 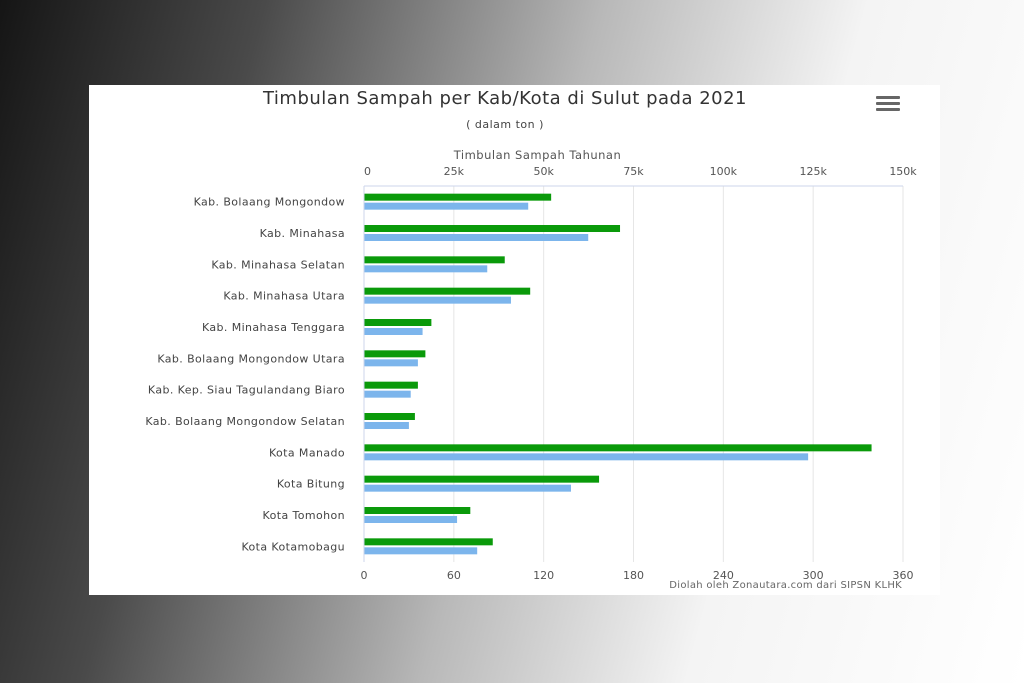 I want to click on category-label: Kab. Bolaang Mongondow Selatan, so click(x=245, y=421).